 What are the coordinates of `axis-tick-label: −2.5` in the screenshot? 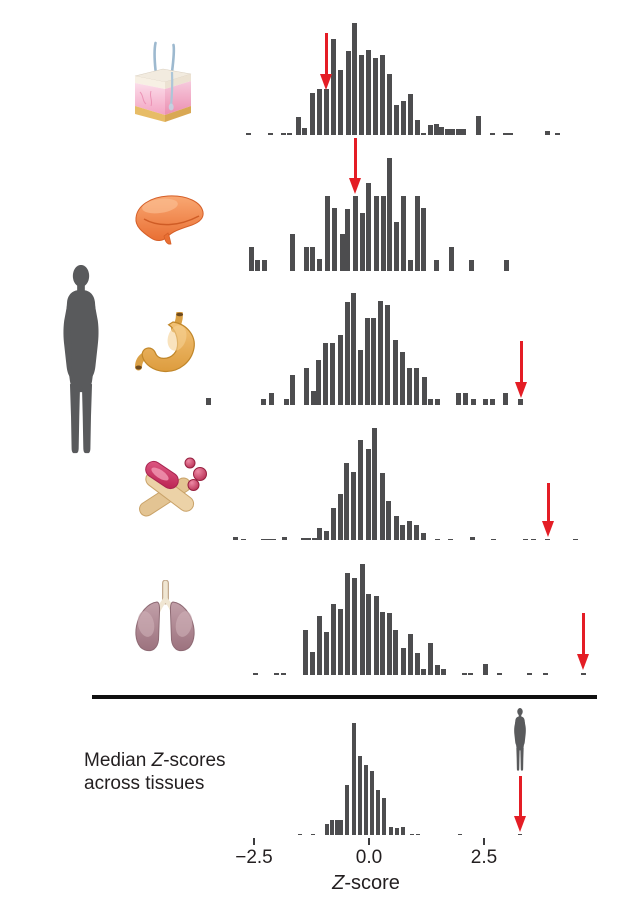 It's located at (254, 857).